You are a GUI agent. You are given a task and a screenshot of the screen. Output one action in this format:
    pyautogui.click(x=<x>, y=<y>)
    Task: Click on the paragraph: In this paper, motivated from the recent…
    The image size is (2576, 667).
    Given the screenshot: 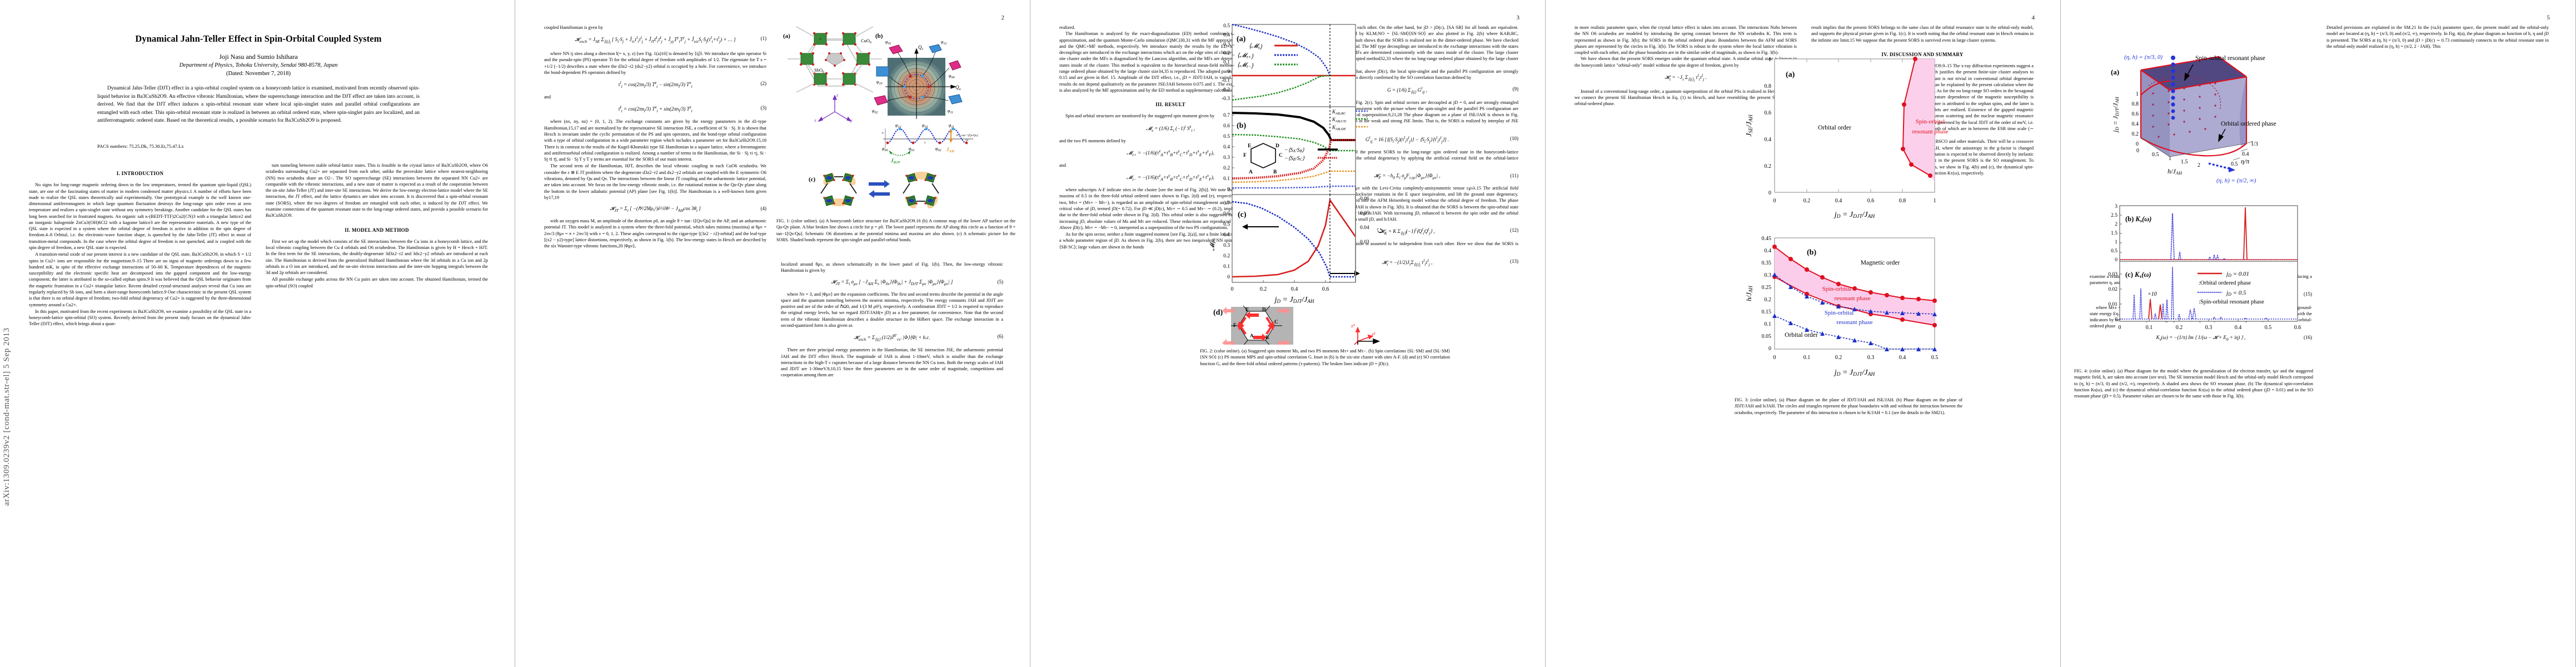 What is the action you would take?
    pyautogui.click(x=140, y=317)
    